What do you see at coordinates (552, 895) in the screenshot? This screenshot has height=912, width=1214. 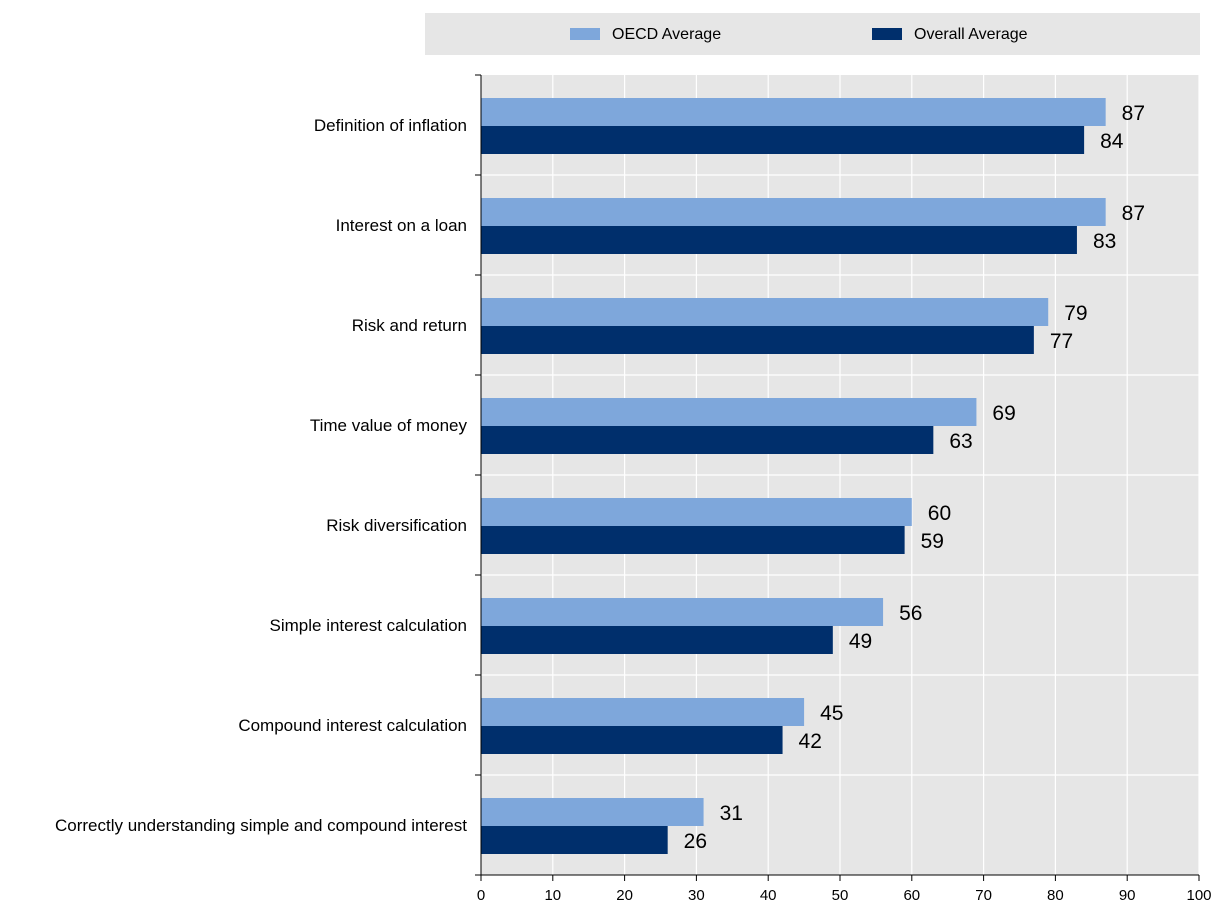 I see `x-tick-label-10: 10` at bounding box center [552, 895].